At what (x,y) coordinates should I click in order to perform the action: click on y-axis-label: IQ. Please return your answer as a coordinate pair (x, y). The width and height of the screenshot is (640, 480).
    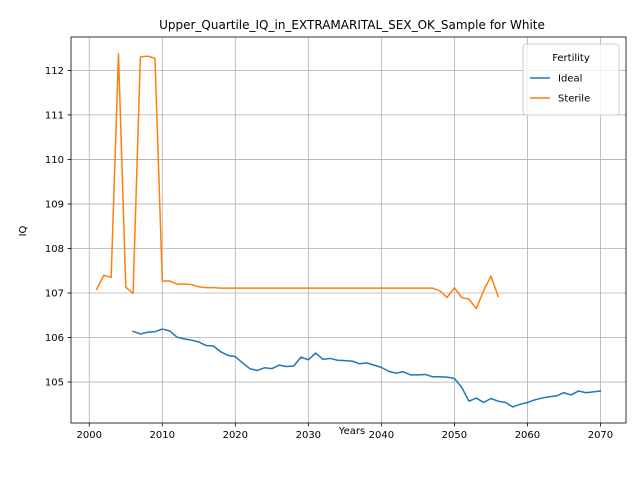
    Looking at the image, I should click on (23, 230).